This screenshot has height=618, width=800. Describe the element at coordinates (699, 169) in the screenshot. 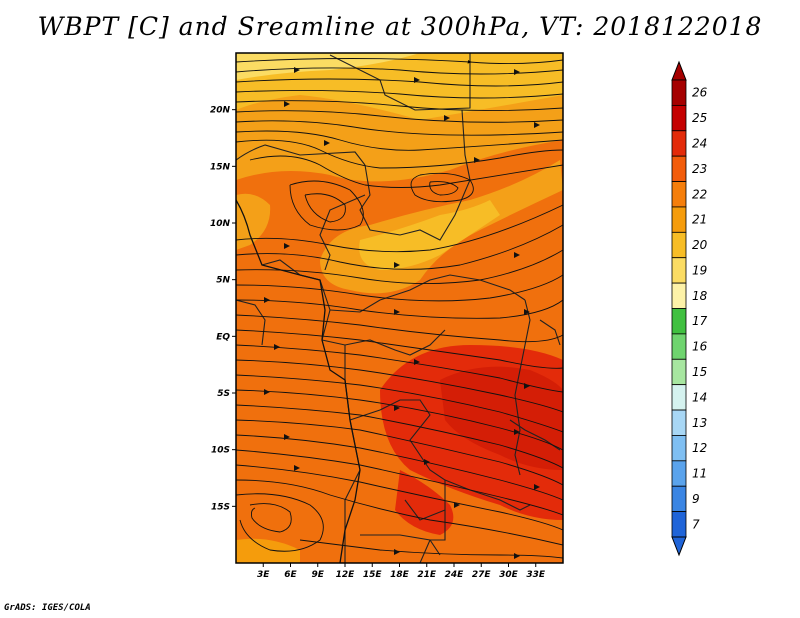

I see `colorbar-label: 23` at that location.